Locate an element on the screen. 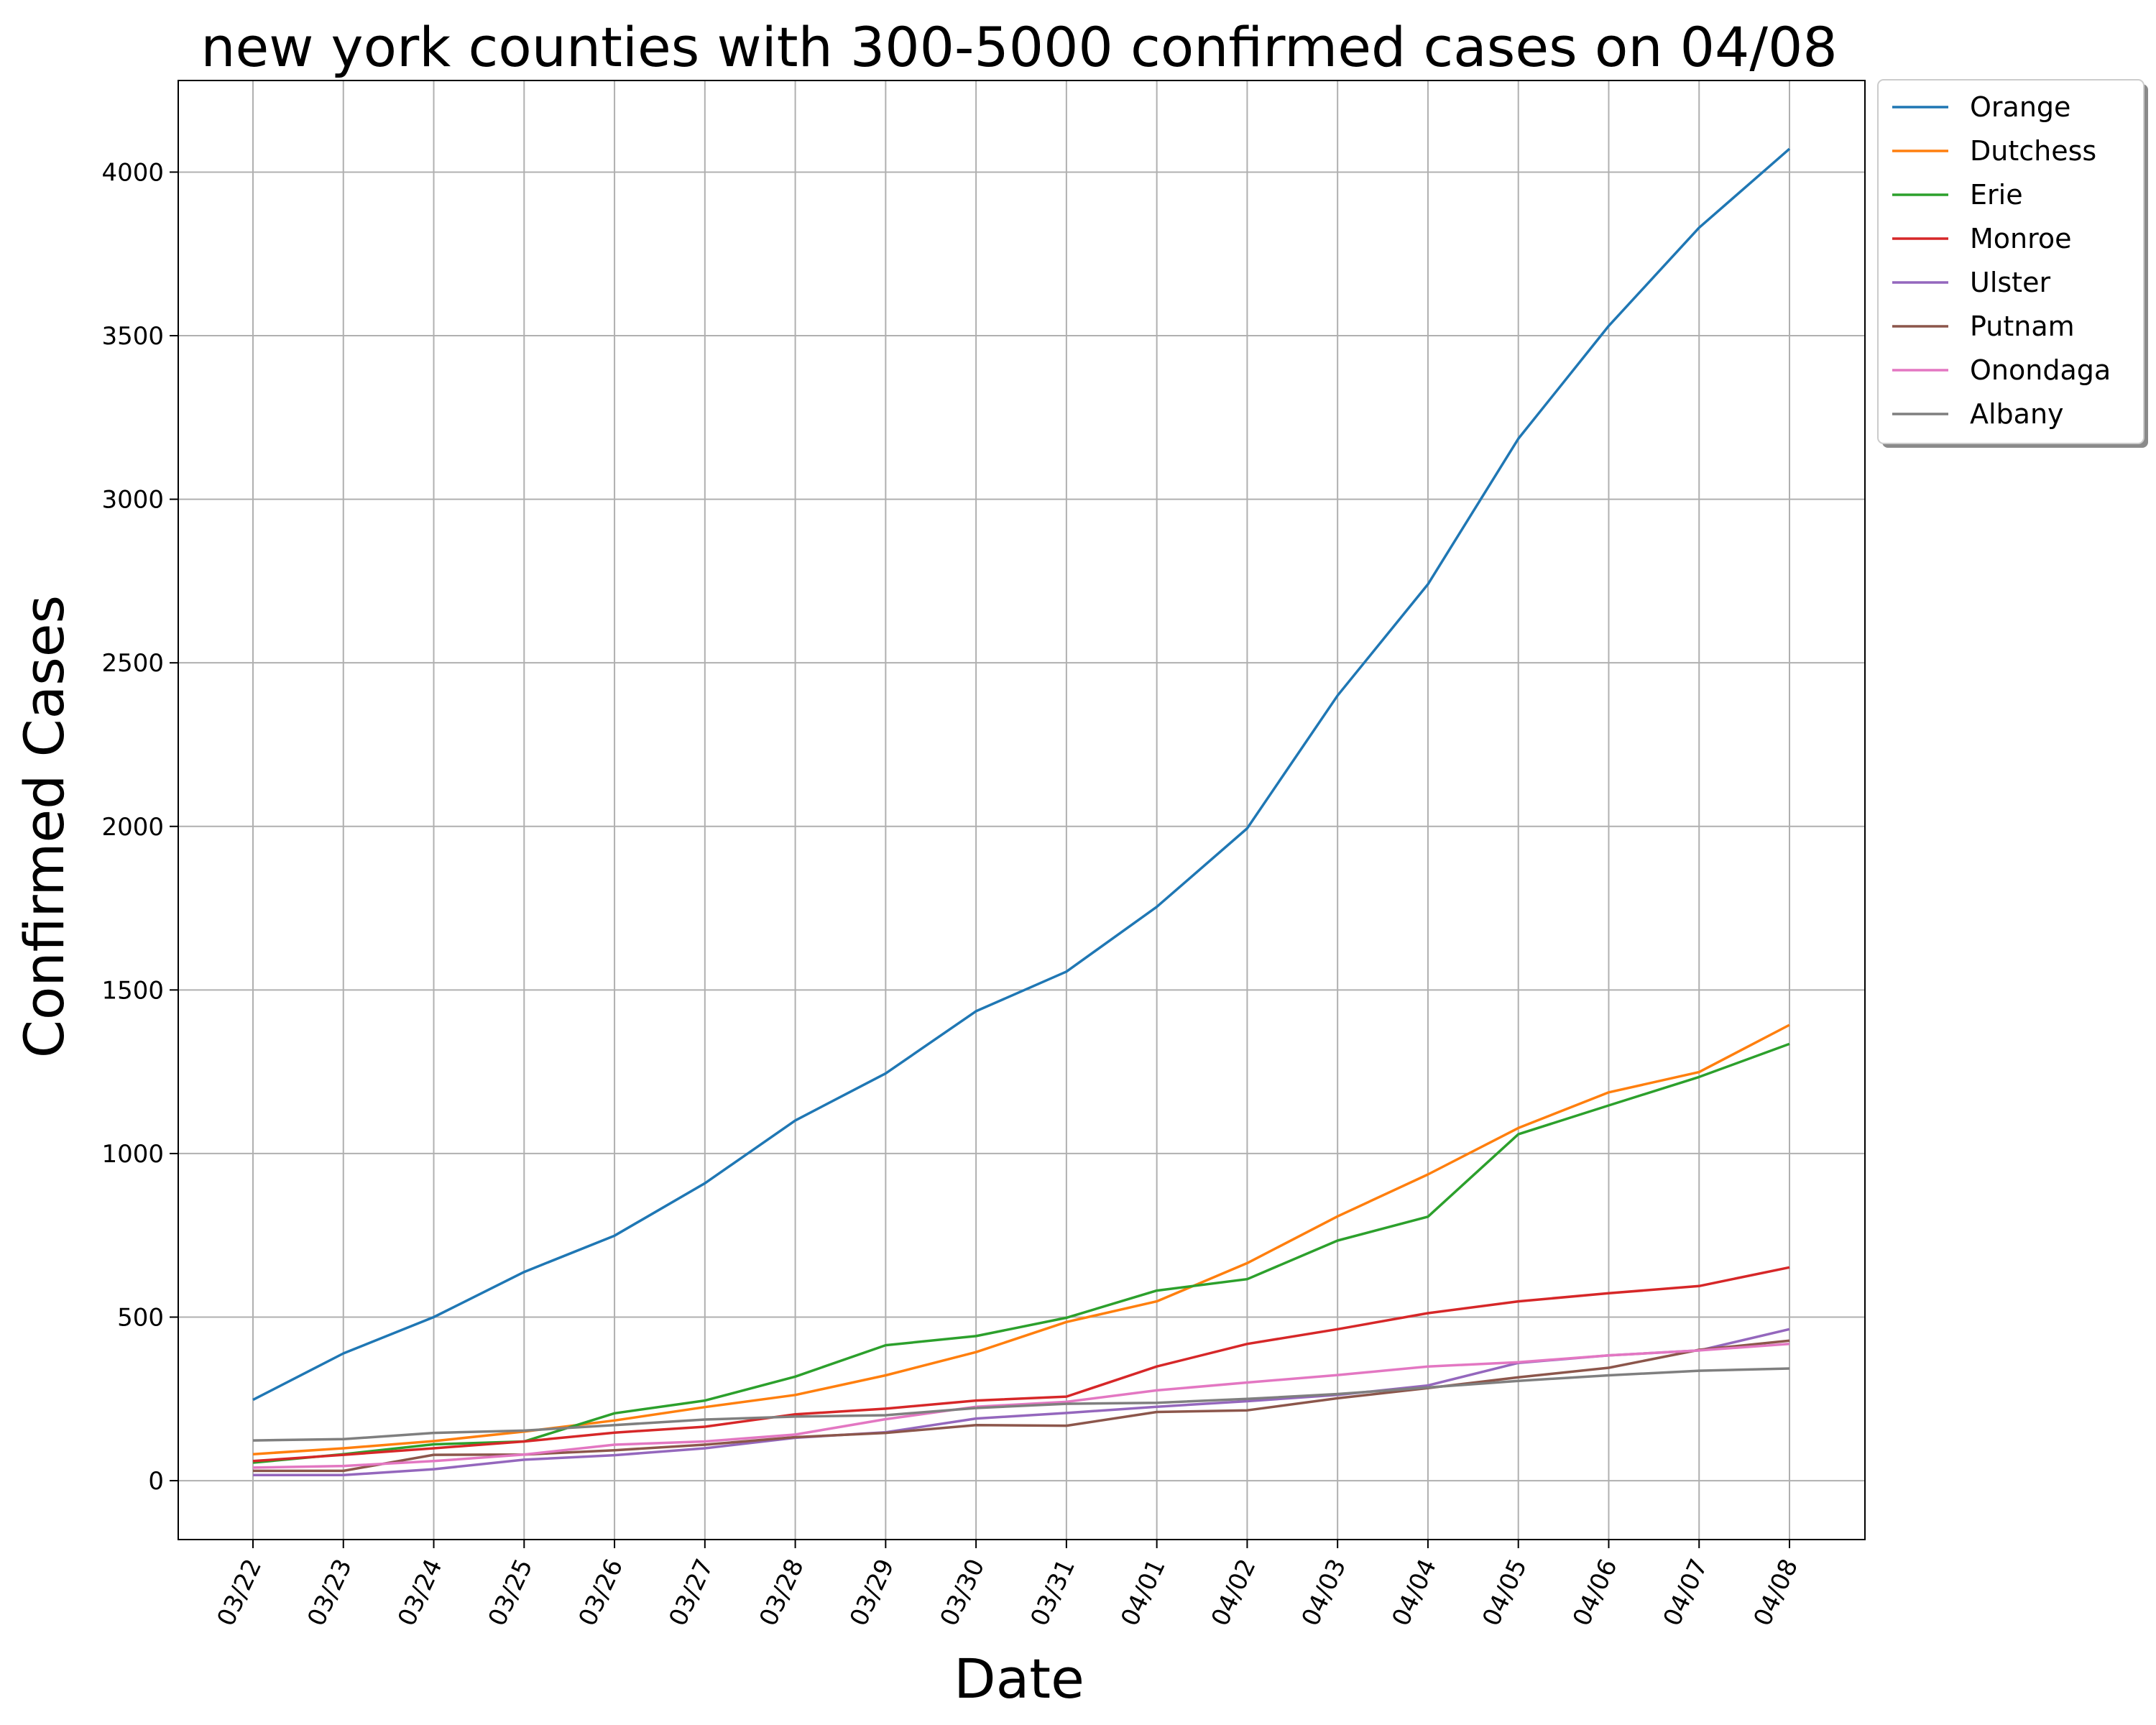 Image resolution: width=2156 pixels, height=1725 pixels. y-tick-label: 2500 is located at coordinates (132, 663).